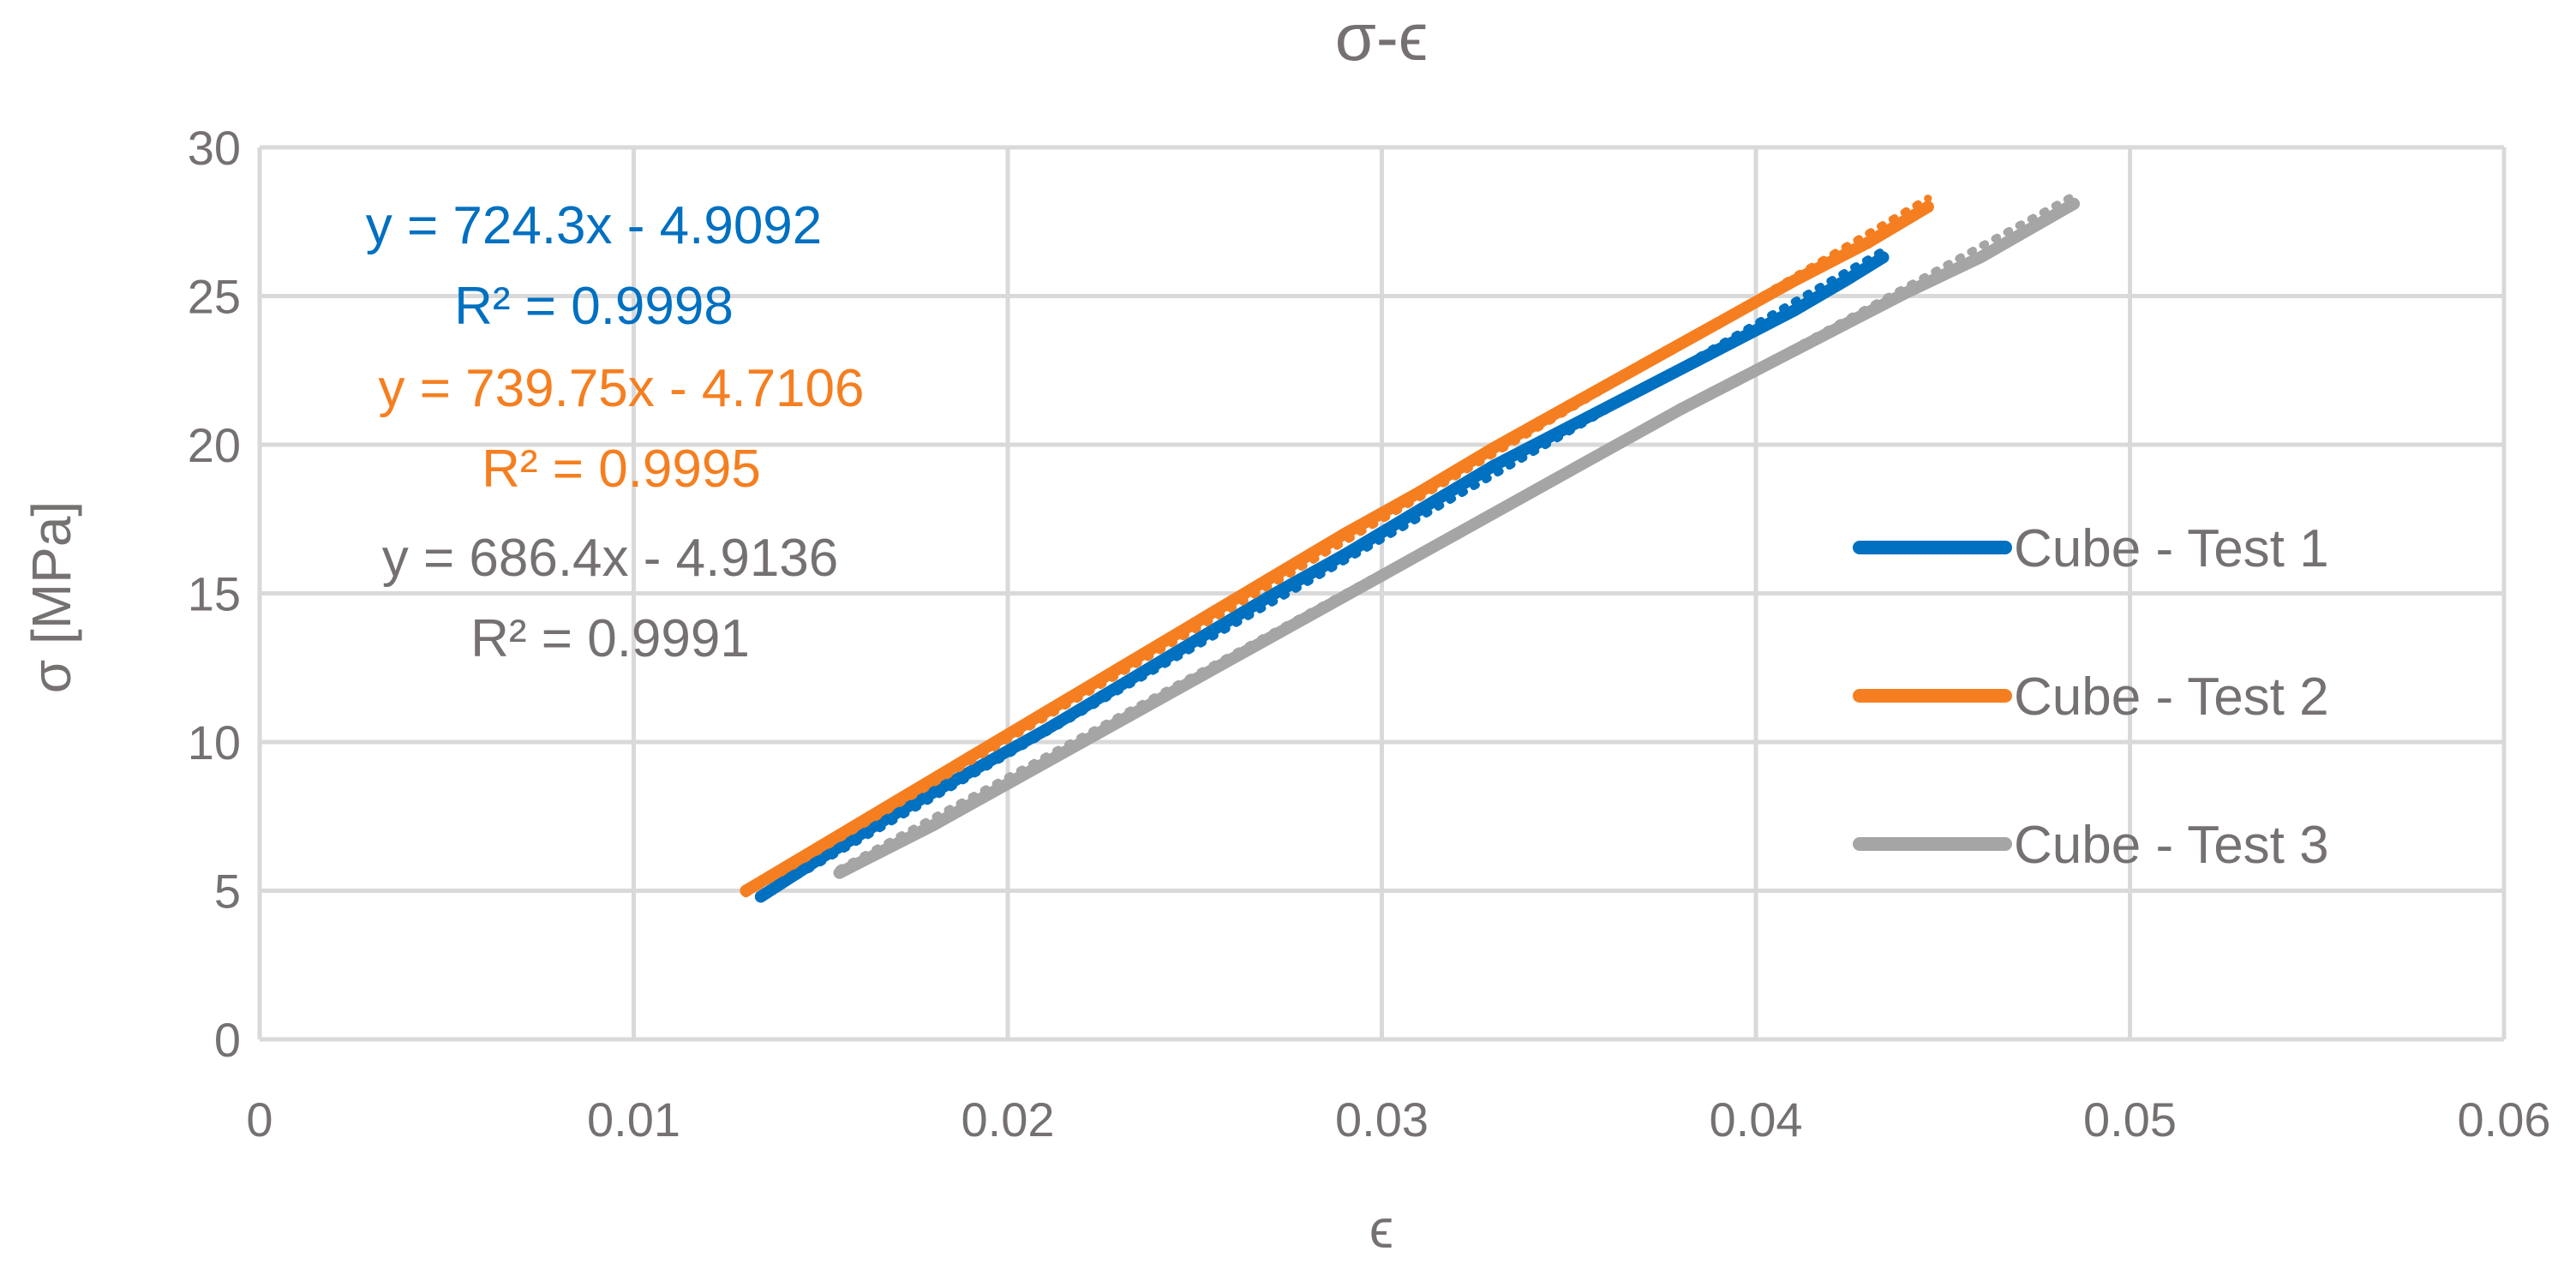 This screenshot has height=1269, width=2576. I want to click on r2-test1: R² = 0.9998, so click(594, 306).